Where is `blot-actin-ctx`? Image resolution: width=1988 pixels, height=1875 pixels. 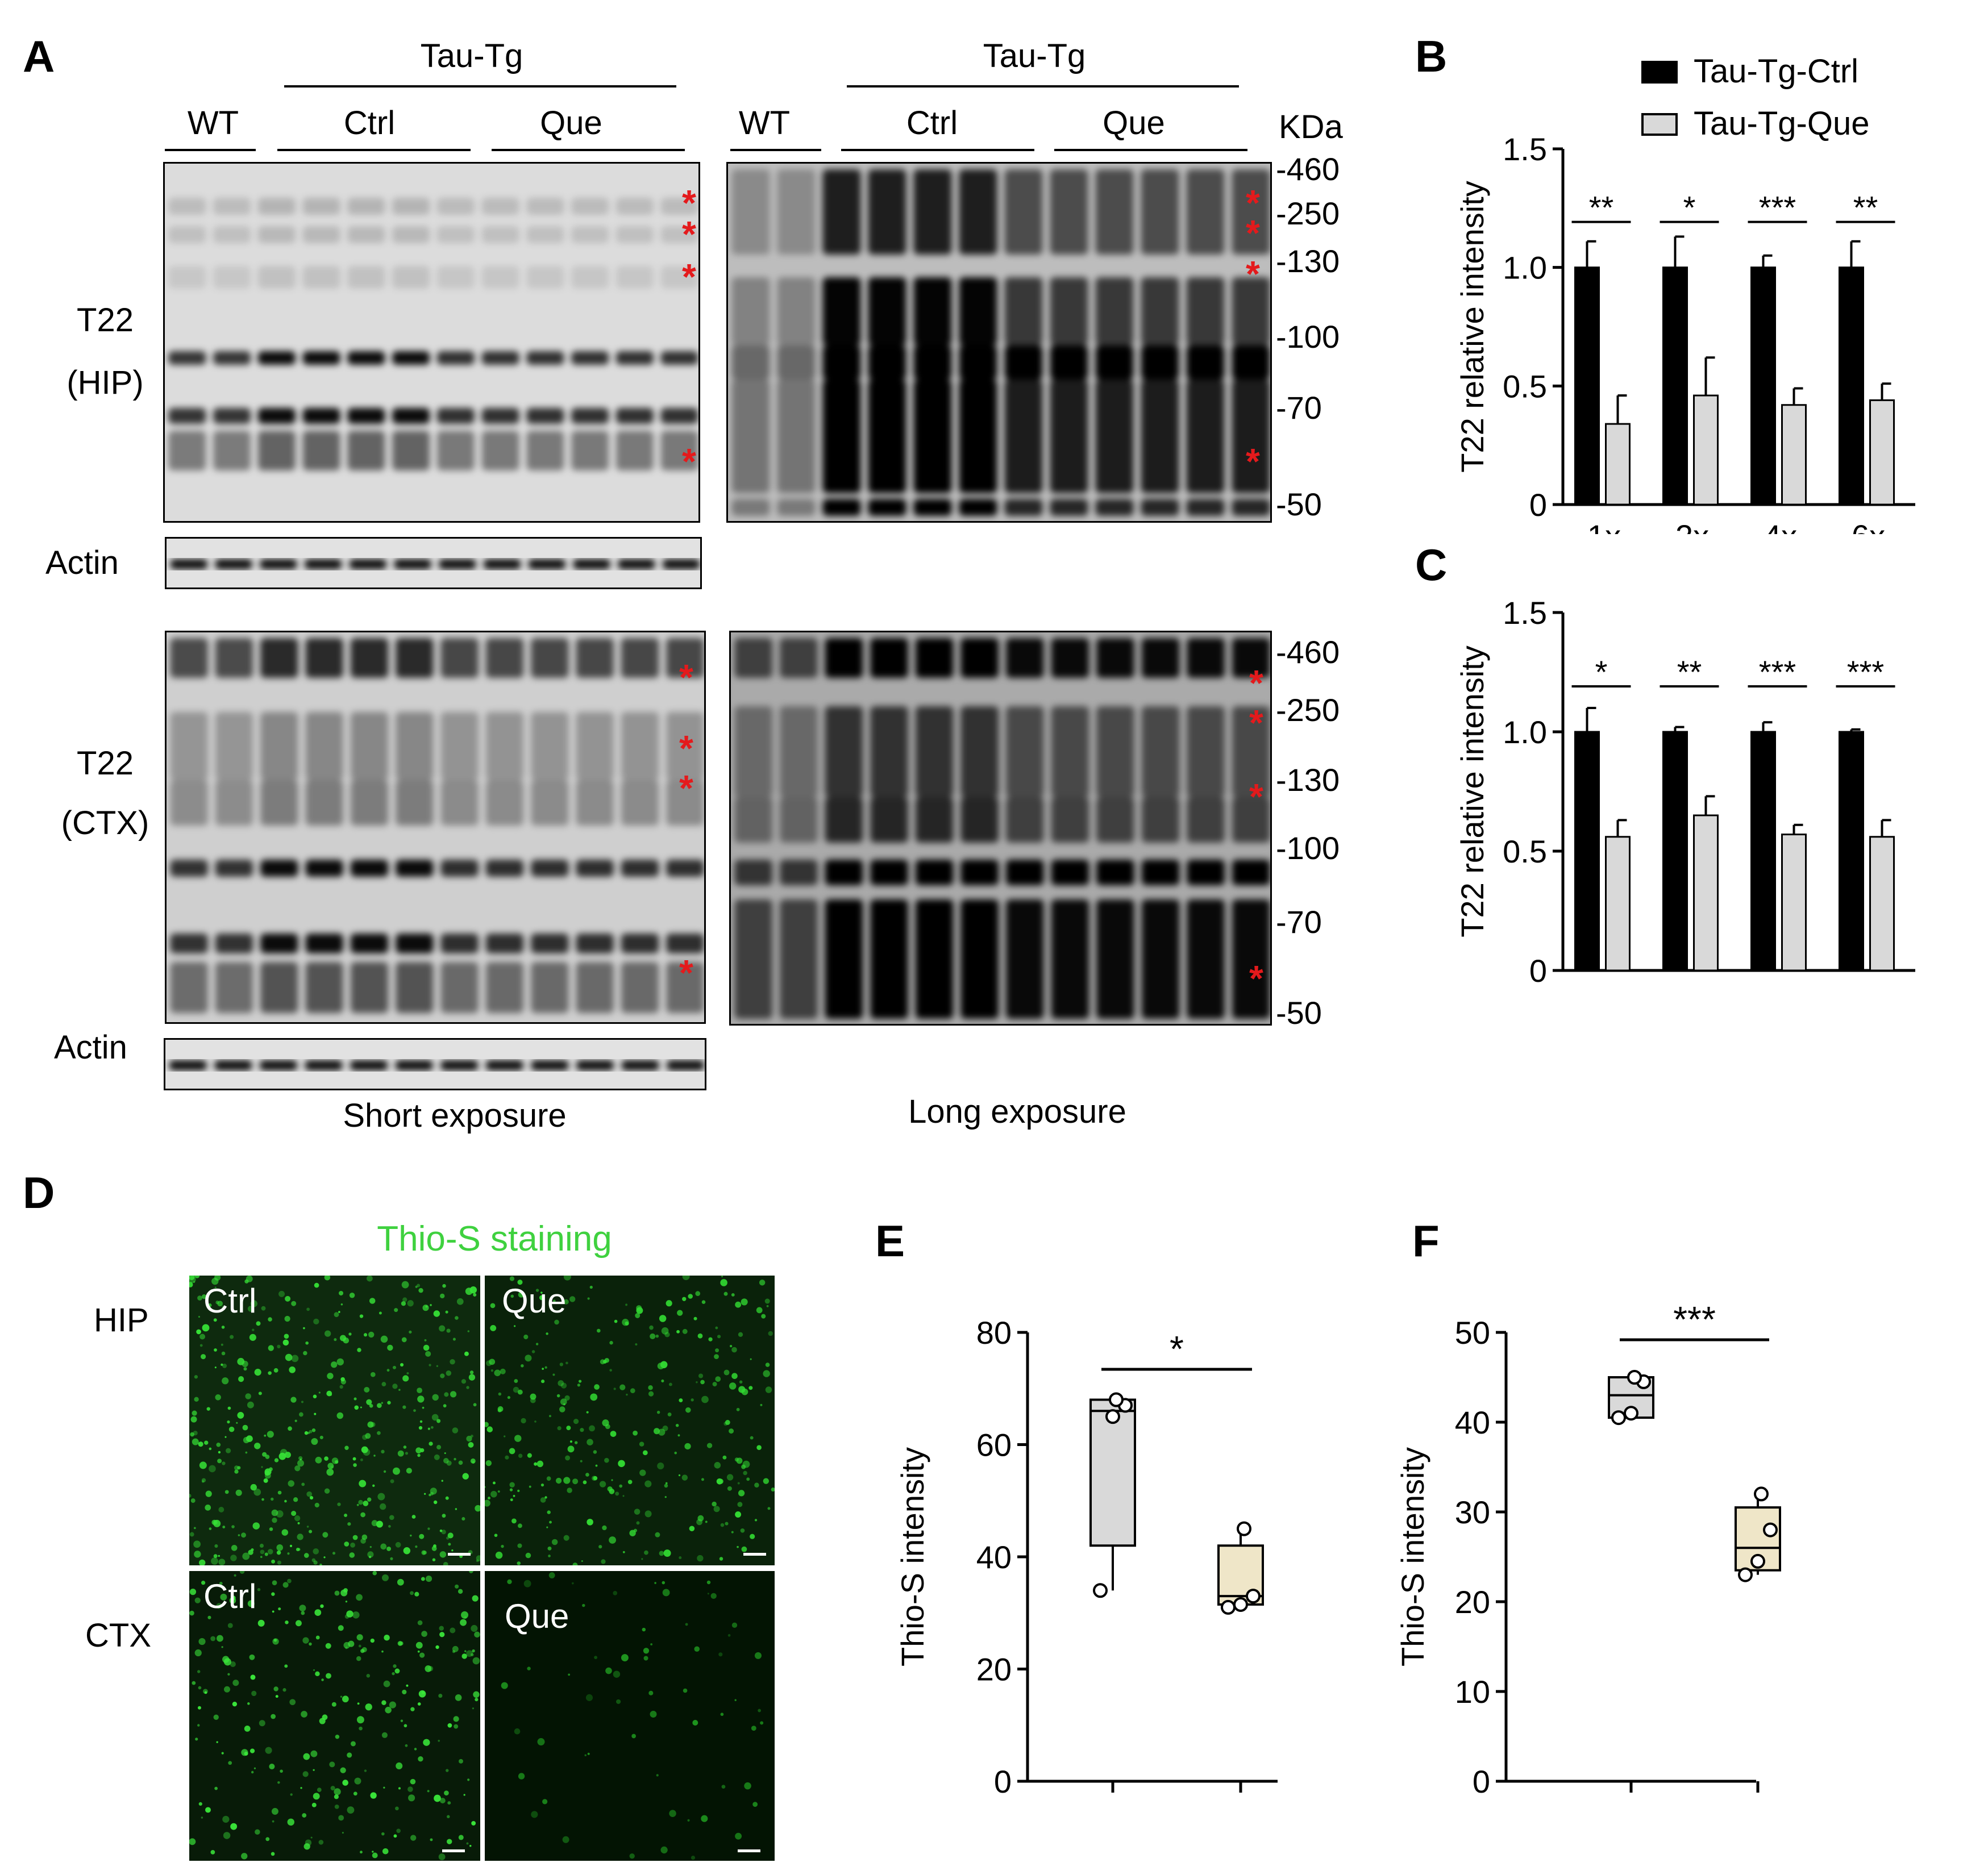 blot-actin-ctx is located at coordinates (435, 1064).